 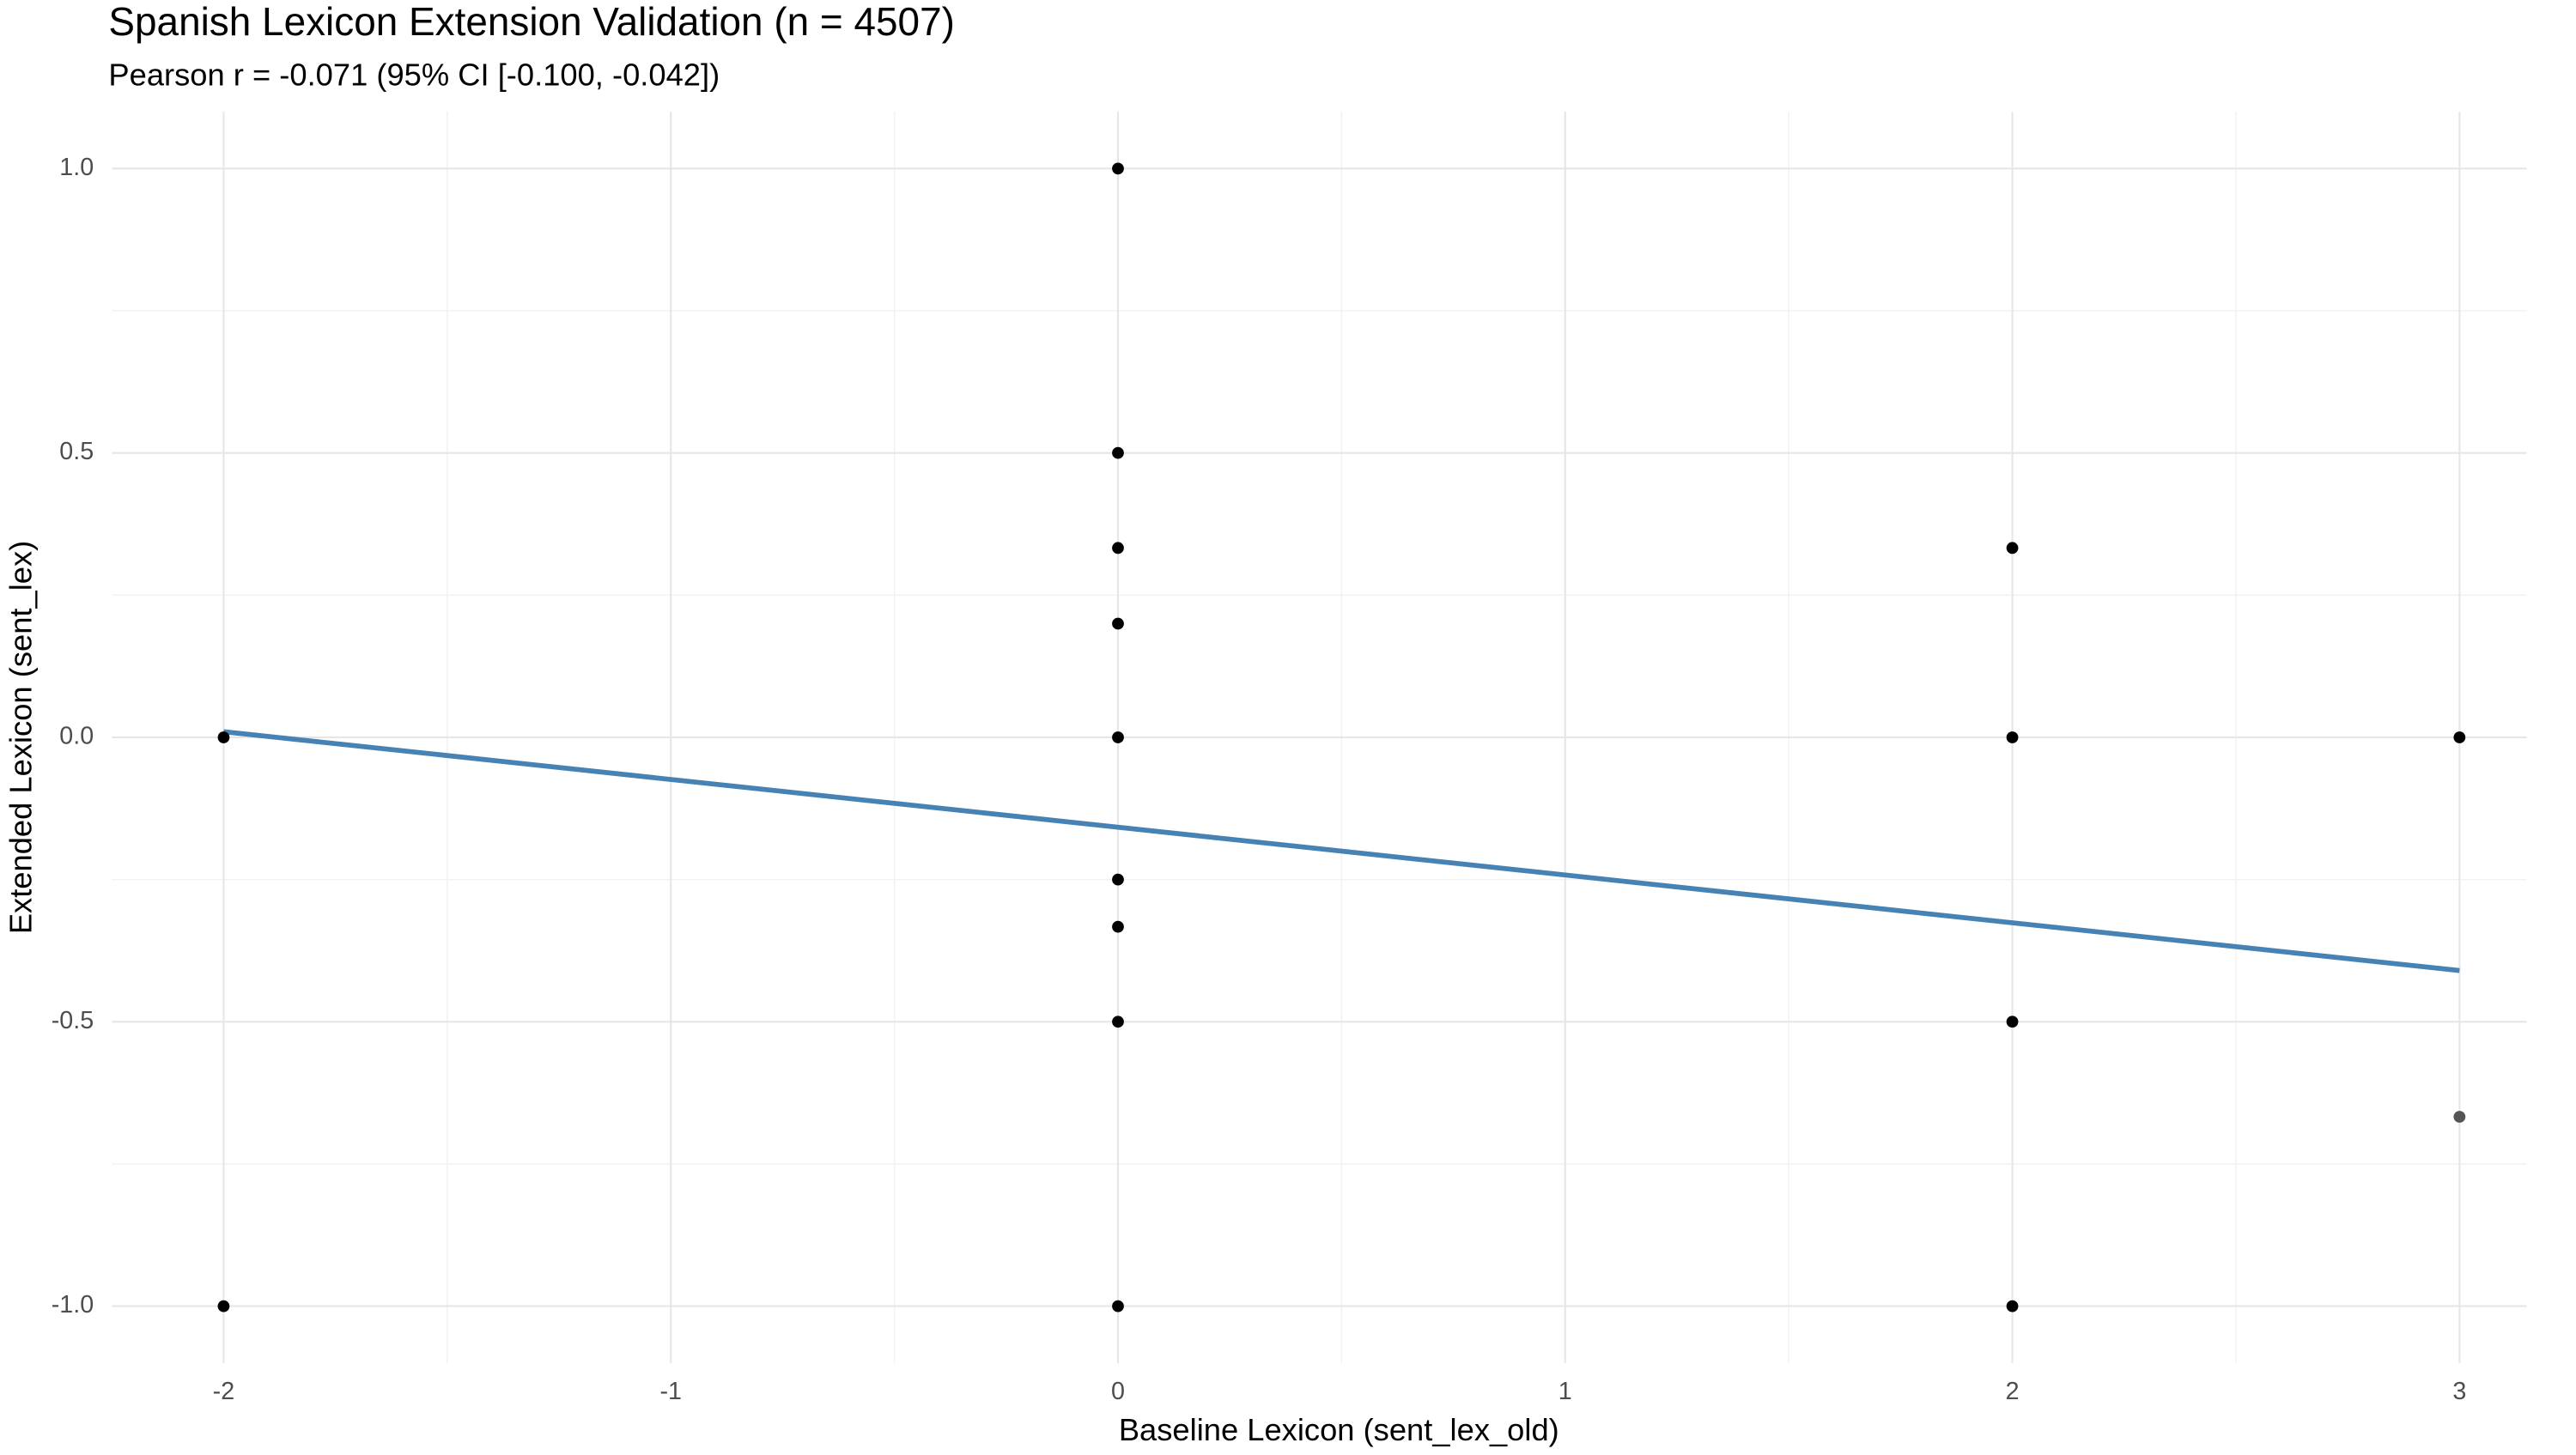 I want to click on x-tick-label: 1, so click(x=1565, y=1391).